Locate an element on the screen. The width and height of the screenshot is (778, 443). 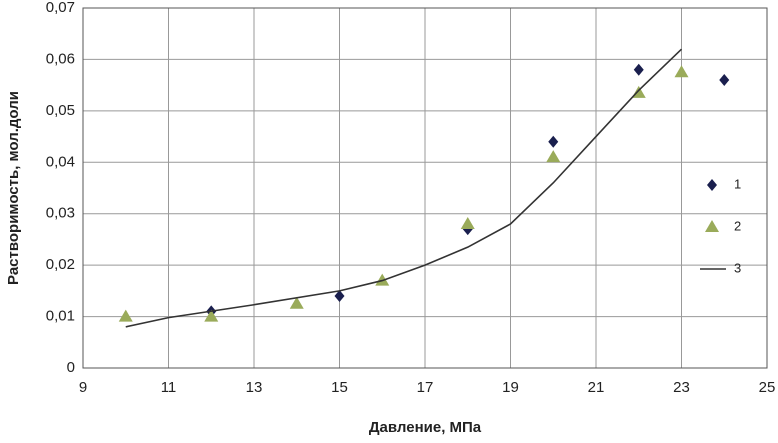
legend-label: 2 is located at coordinates (737, 225).